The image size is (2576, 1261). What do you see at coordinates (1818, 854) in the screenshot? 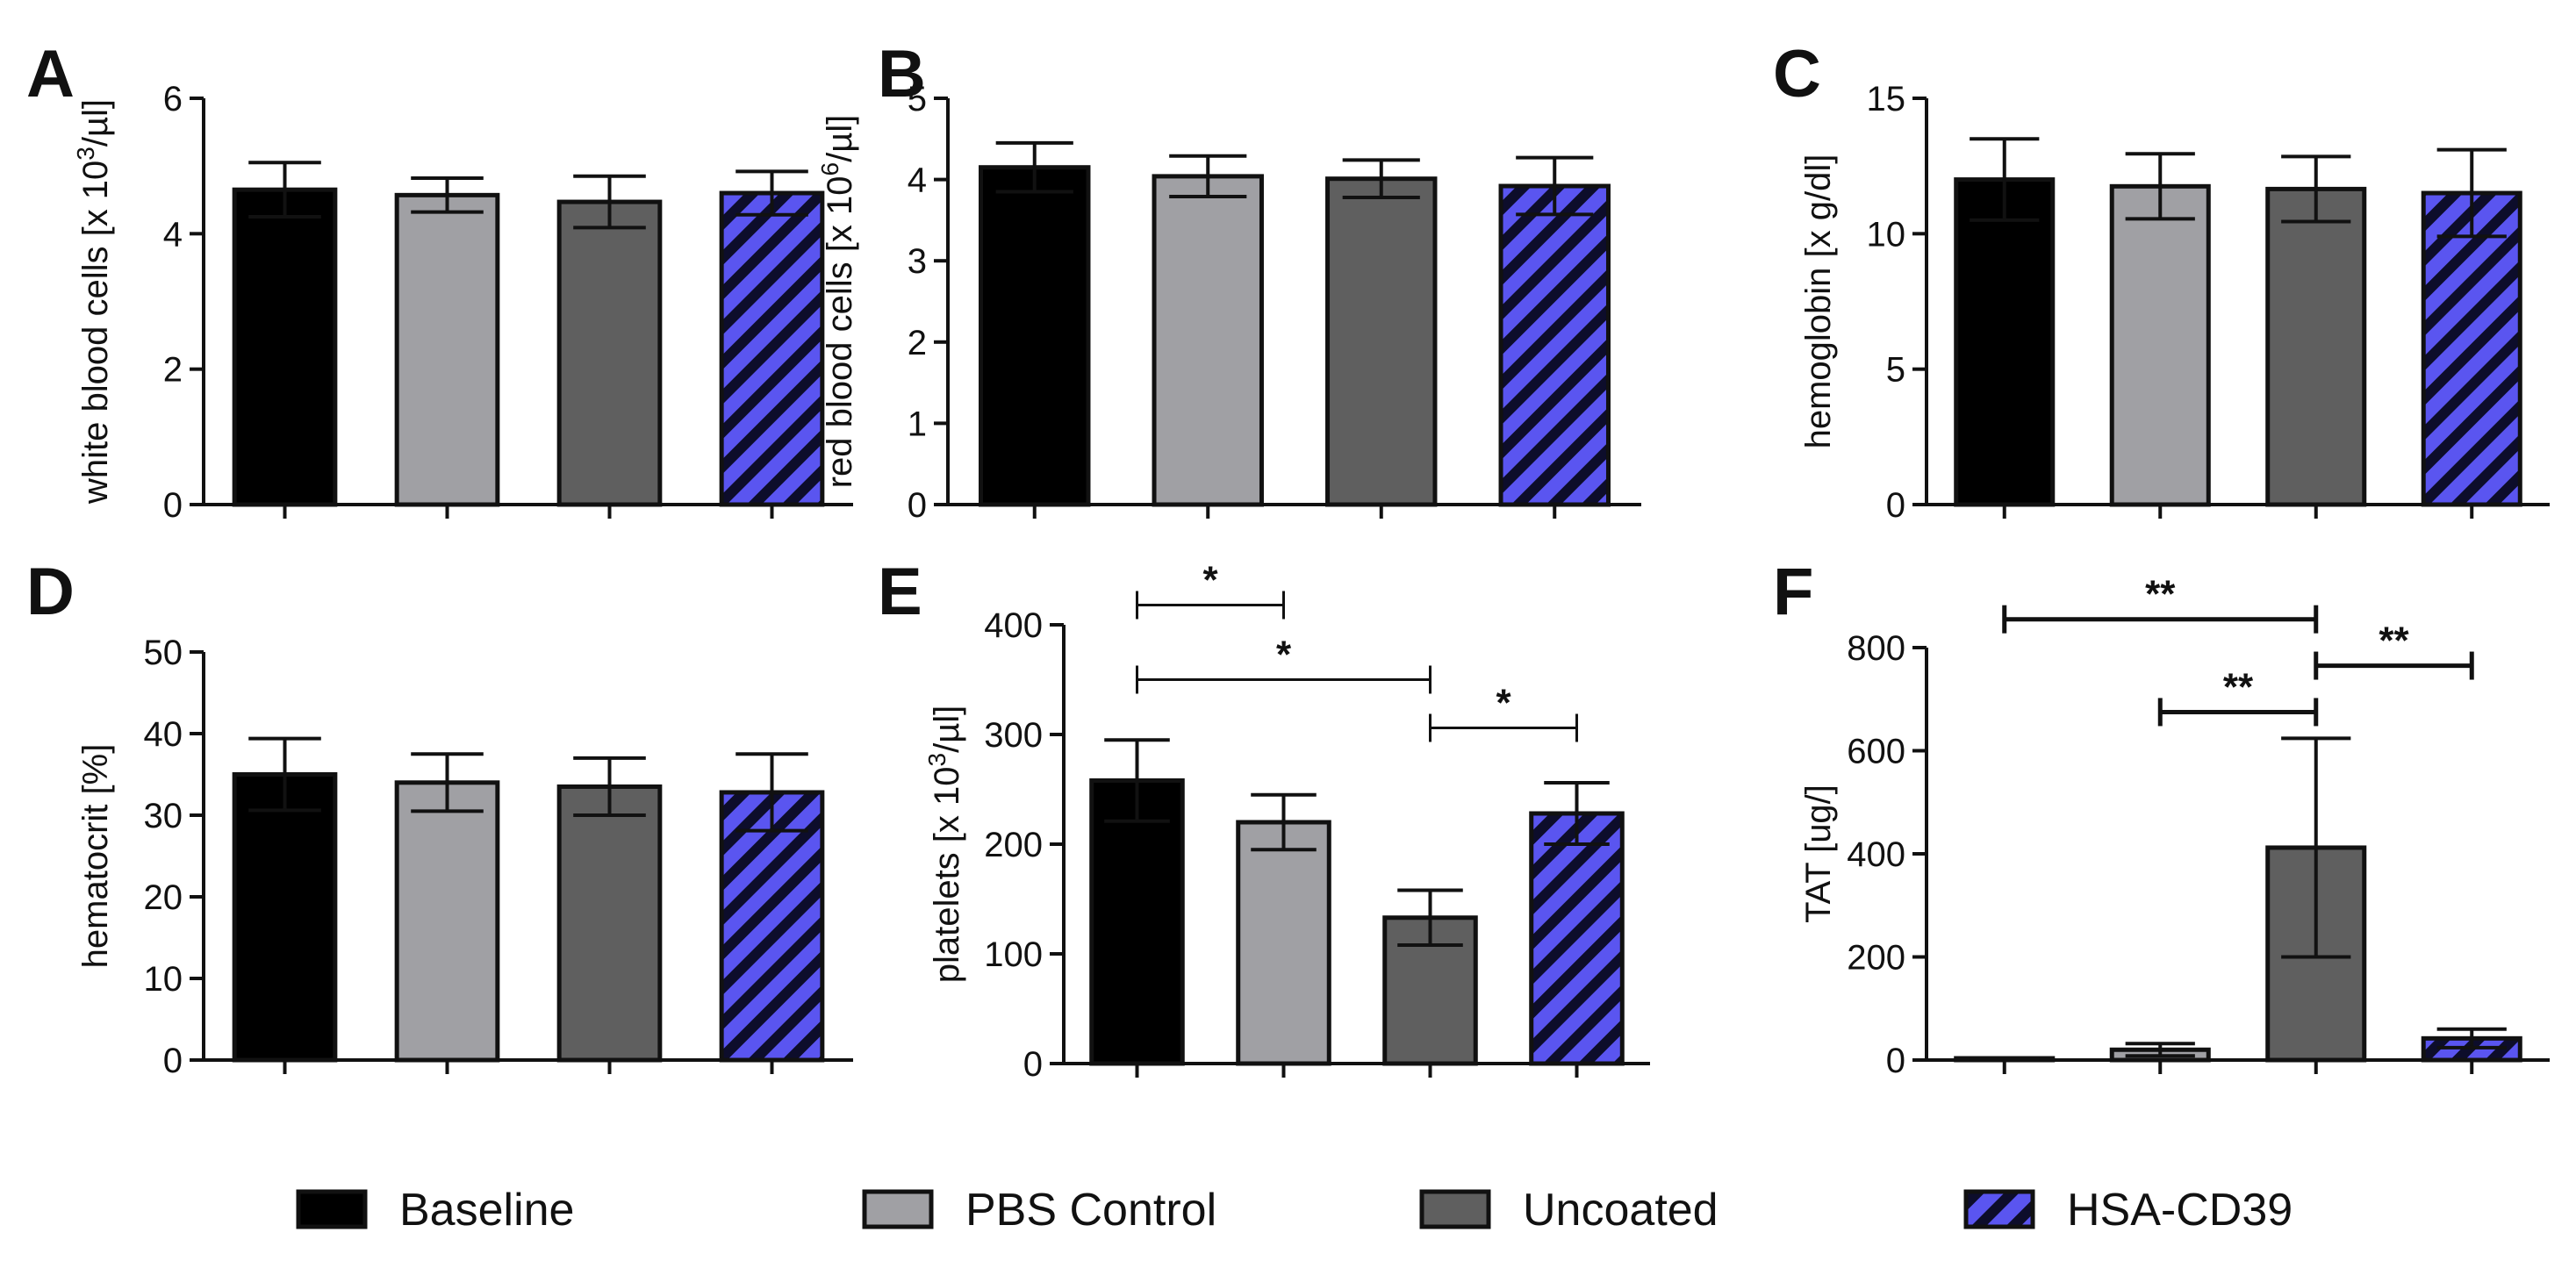
I see `y-axis-label: TAT [ug/]` at bounding box center [1818, 854].